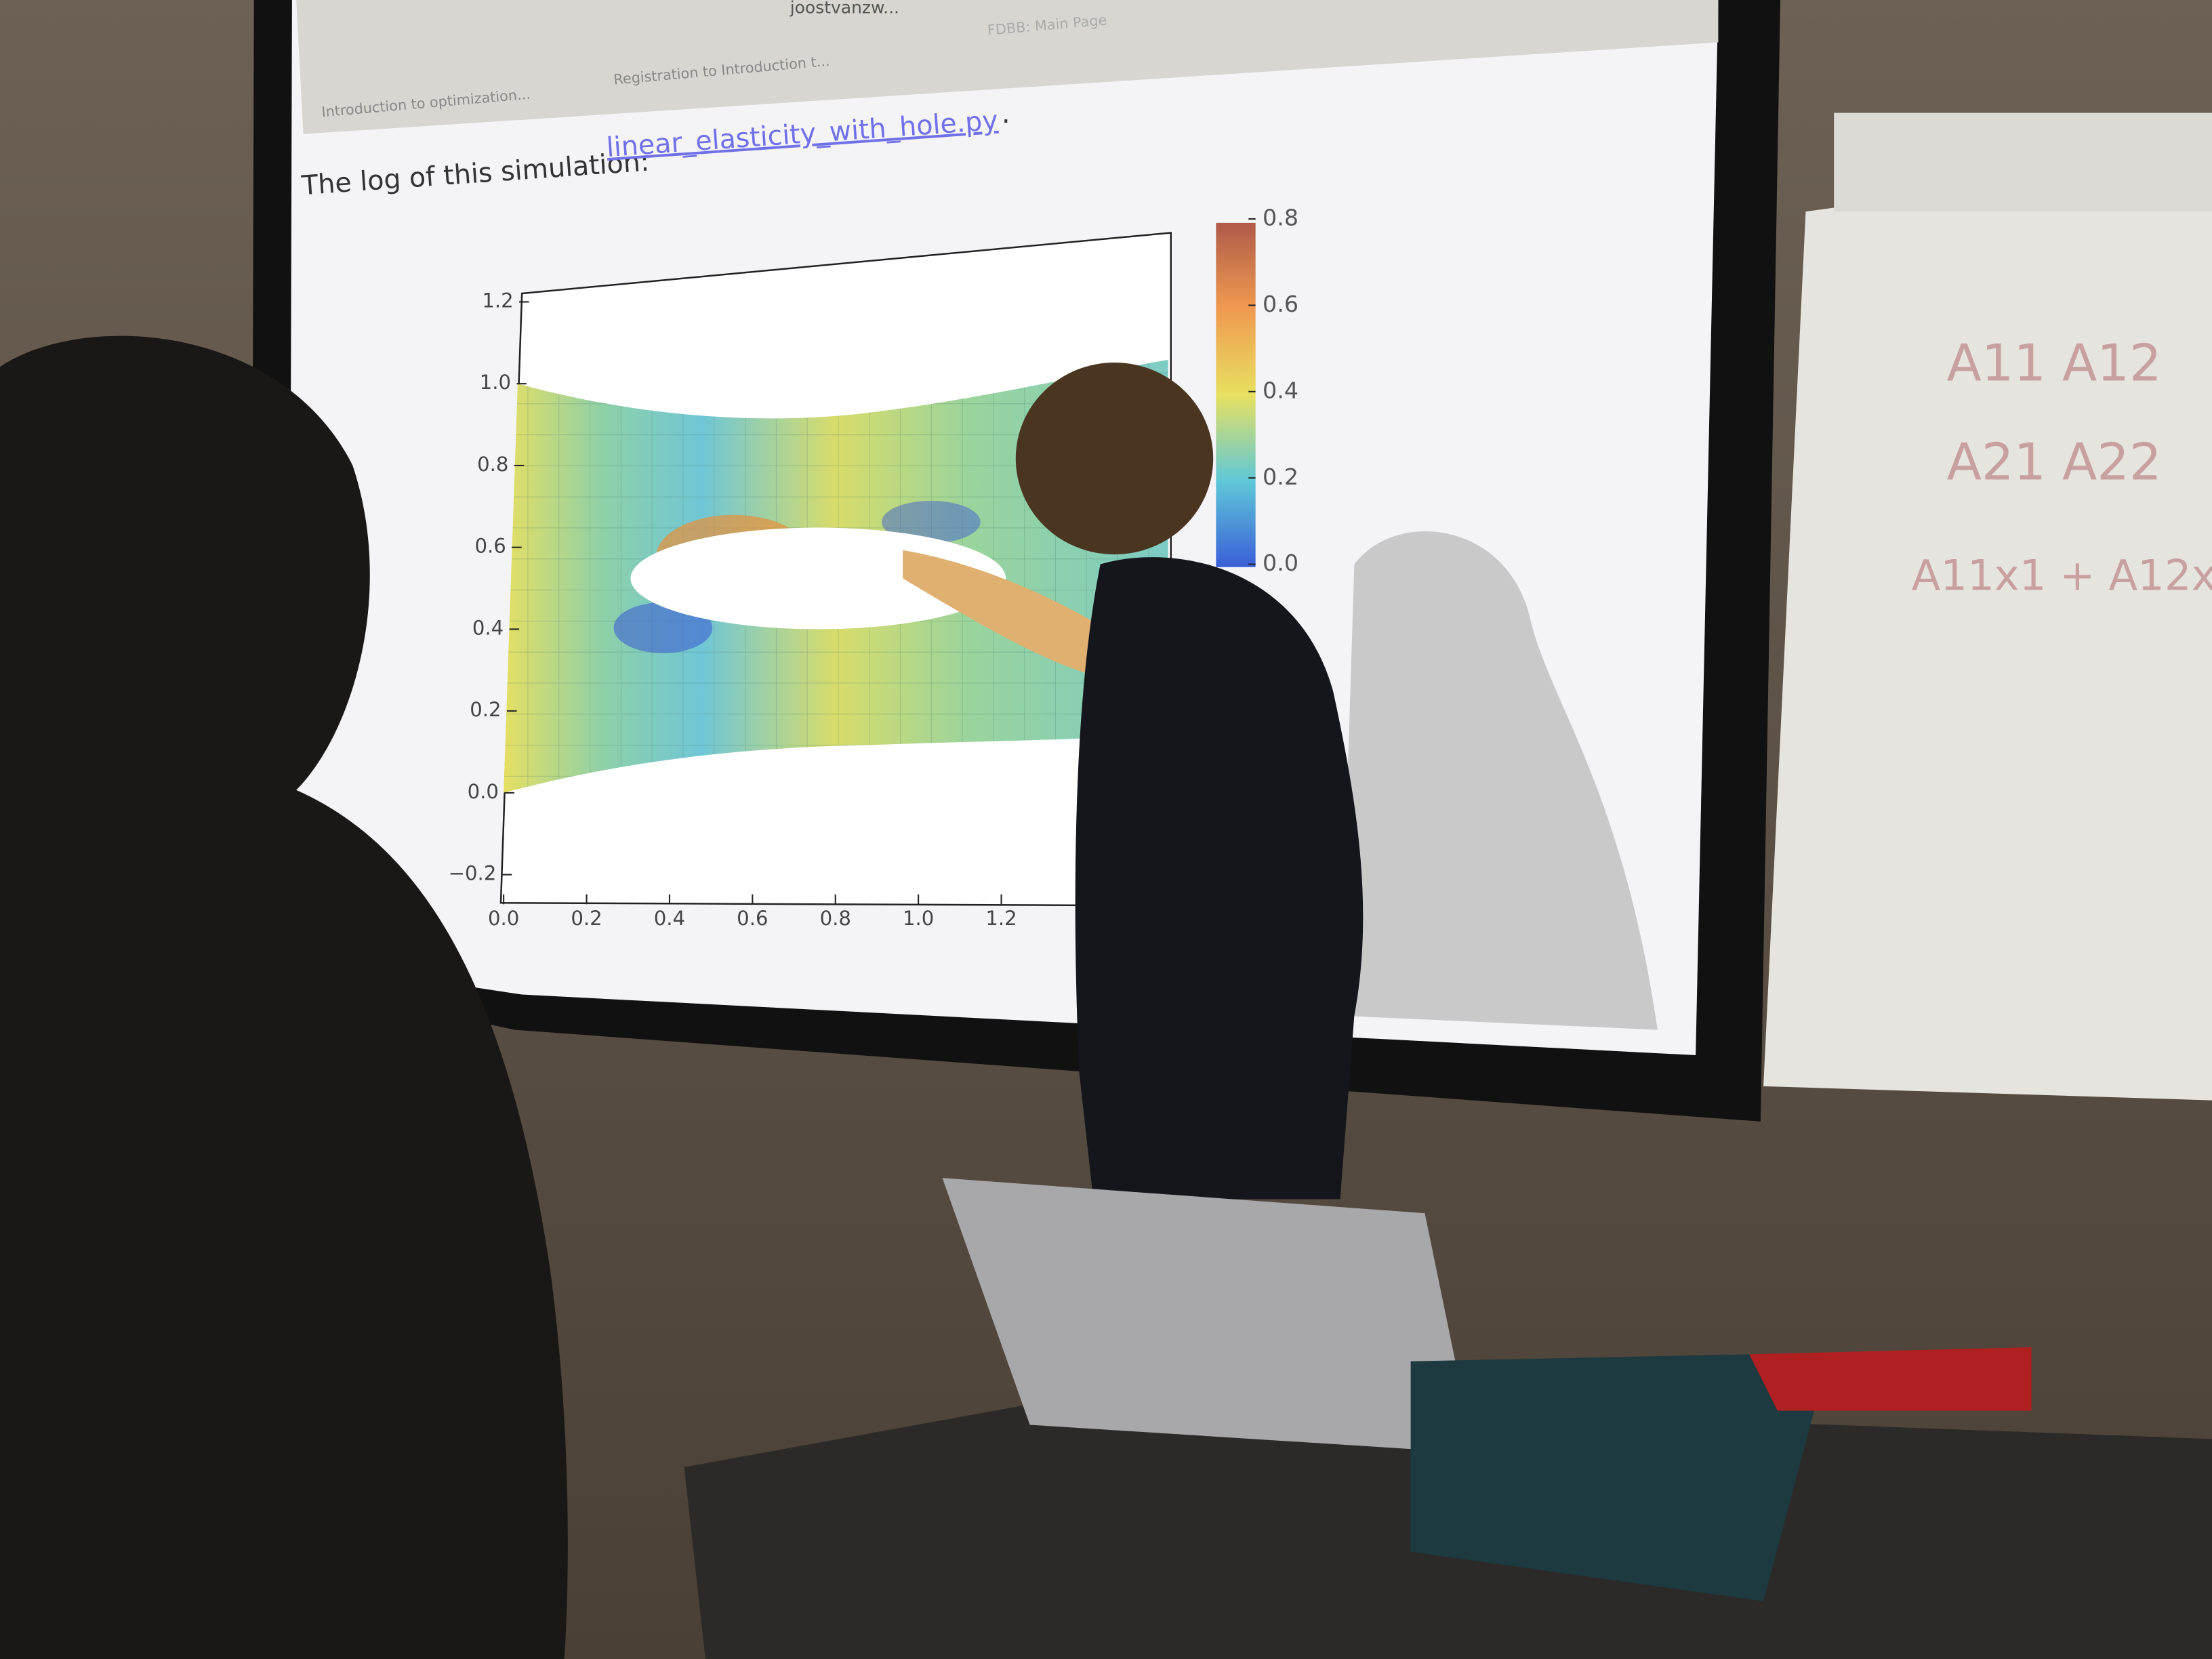 The height and width of the screenshot is (1659, 2212). What do you see at coordinates (669, 919) in the screenshot?
I see `x-tick-label: 0.4` at bounding box center [669, 919].